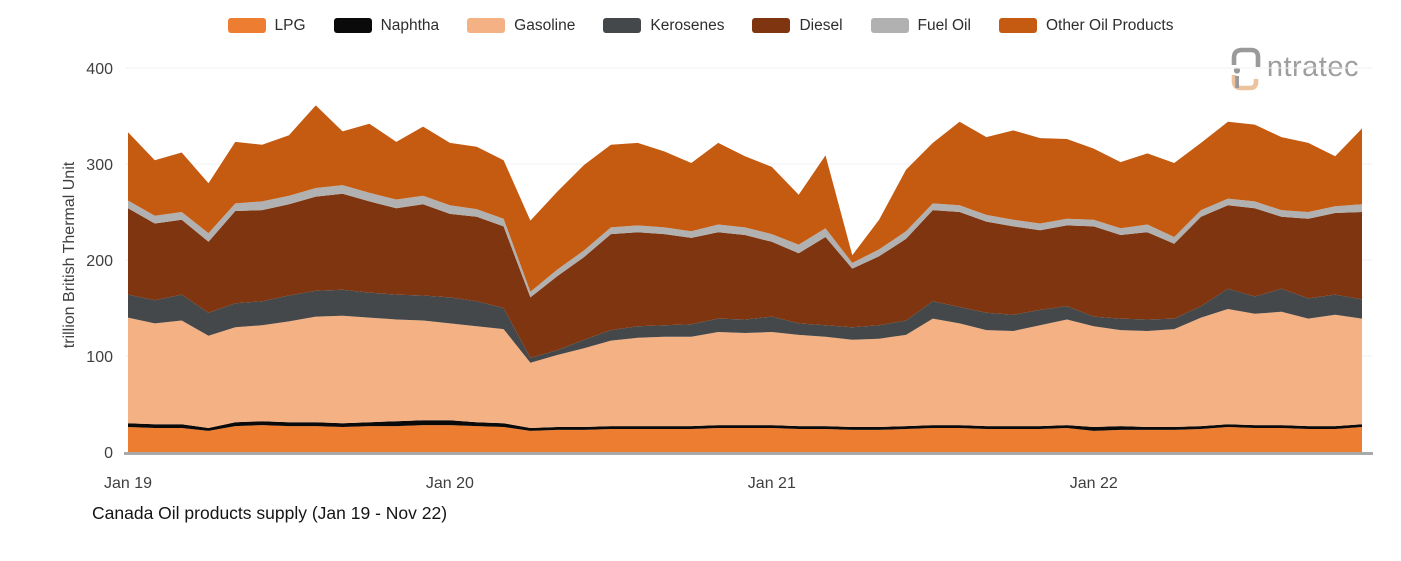 Image resolution: width=1401 pixels, height=561 pixels. I want to click on area-naphtha, so click(745, 425).